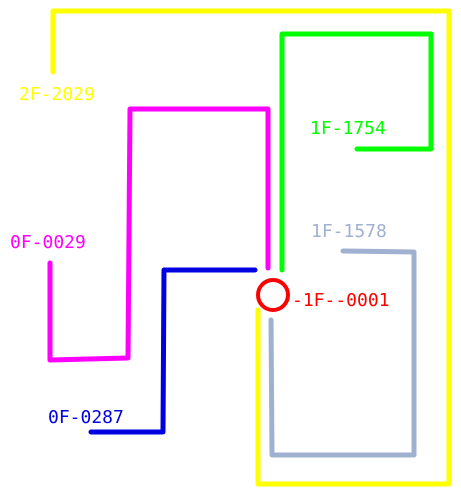 This screenshot has width=461, height=496. I want to click on origin-label: -1F--0001, so click(341, 300).